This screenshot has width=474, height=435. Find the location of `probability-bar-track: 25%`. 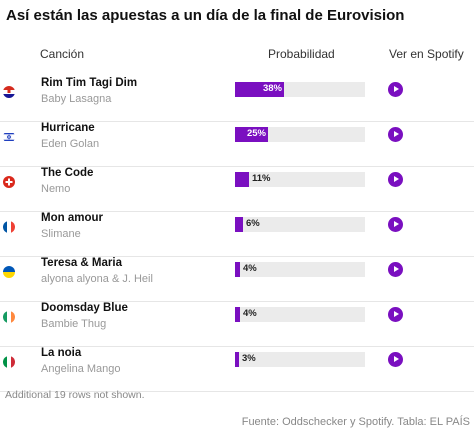

probability-bar-track: 25% is located at coordinates (300, 134).